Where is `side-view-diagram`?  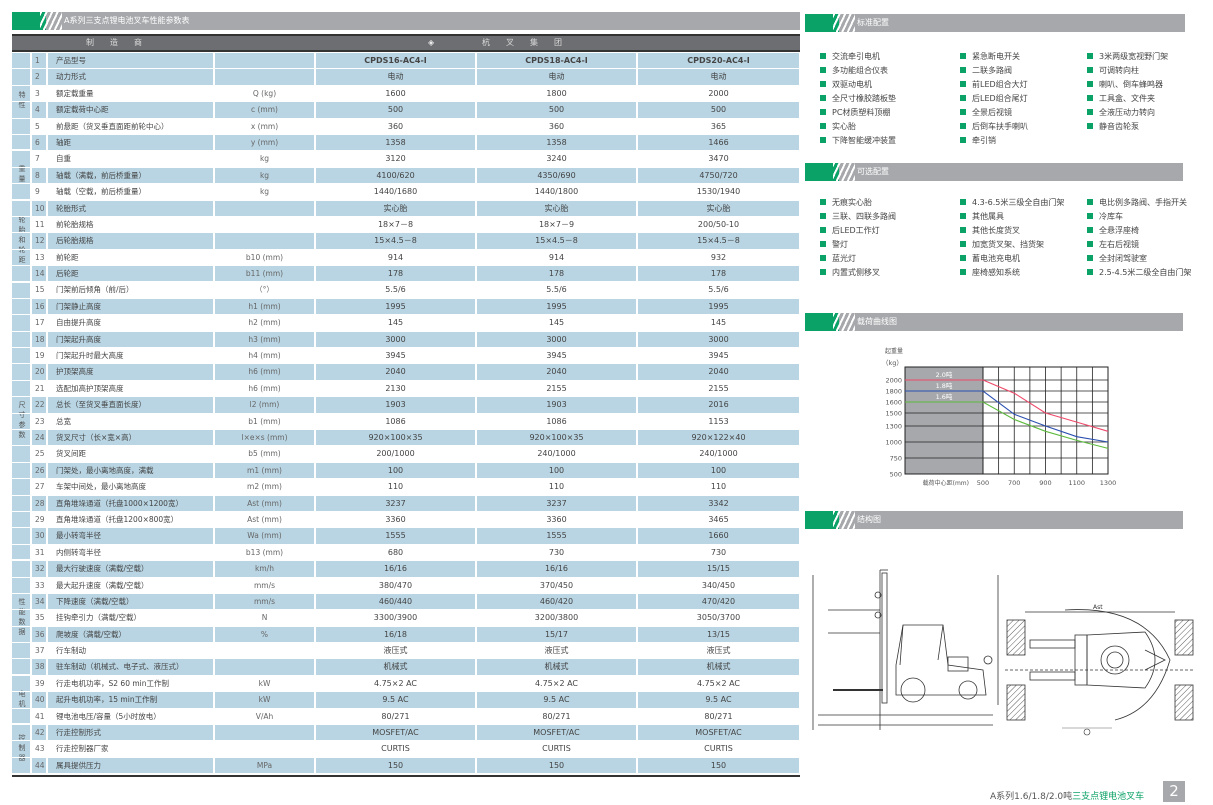
side-view-diagram is located at coordinates (905, 649).